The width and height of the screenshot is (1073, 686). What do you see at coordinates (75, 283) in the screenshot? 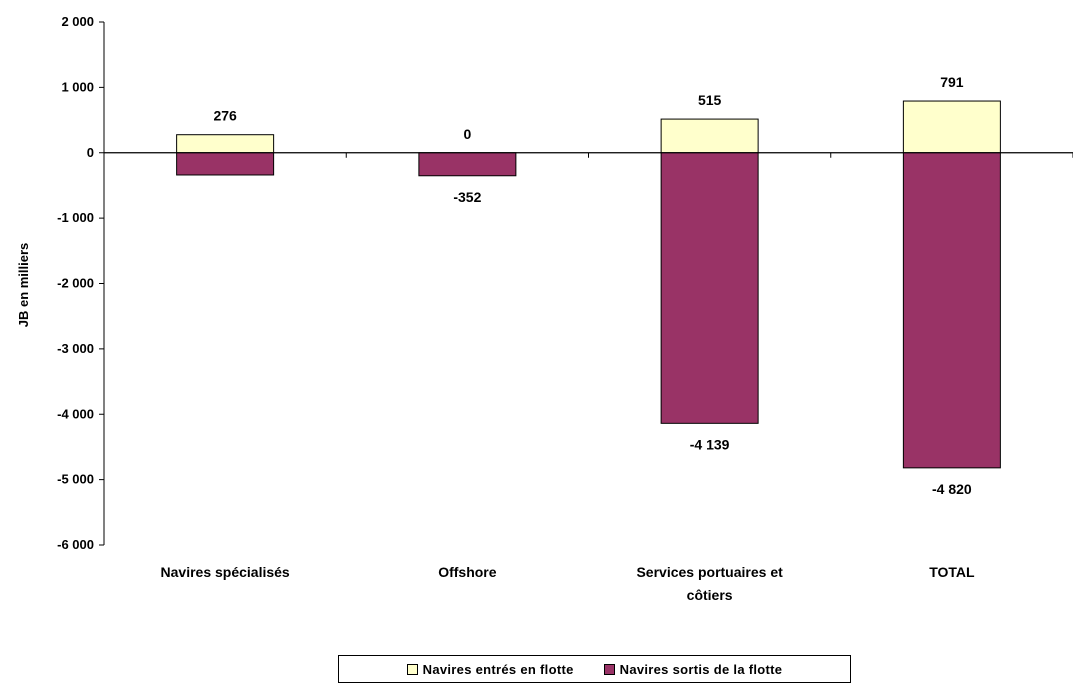
I see `y-tick-label: -2 000` at bounding box center [75, 283].